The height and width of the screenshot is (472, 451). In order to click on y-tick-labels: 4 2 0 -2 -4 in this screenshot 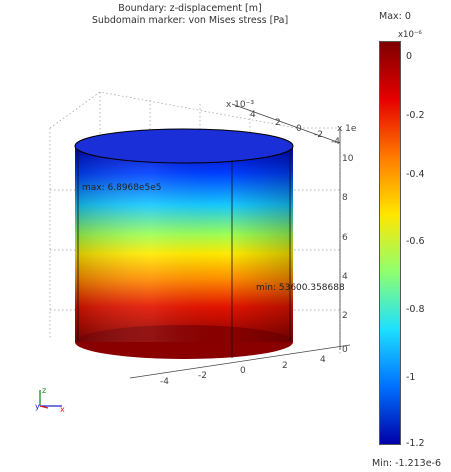, I will do `click(295, 128)`.